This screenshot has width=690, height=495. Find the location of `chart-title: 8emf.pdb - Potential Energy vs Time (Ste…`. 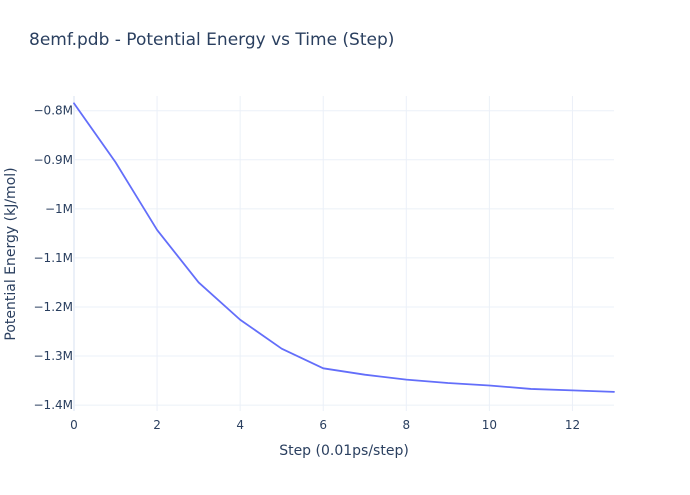

chart-title: 8emf.pdb - Potential Energy vs Time (Ste… is located at coordinates (211, 40).